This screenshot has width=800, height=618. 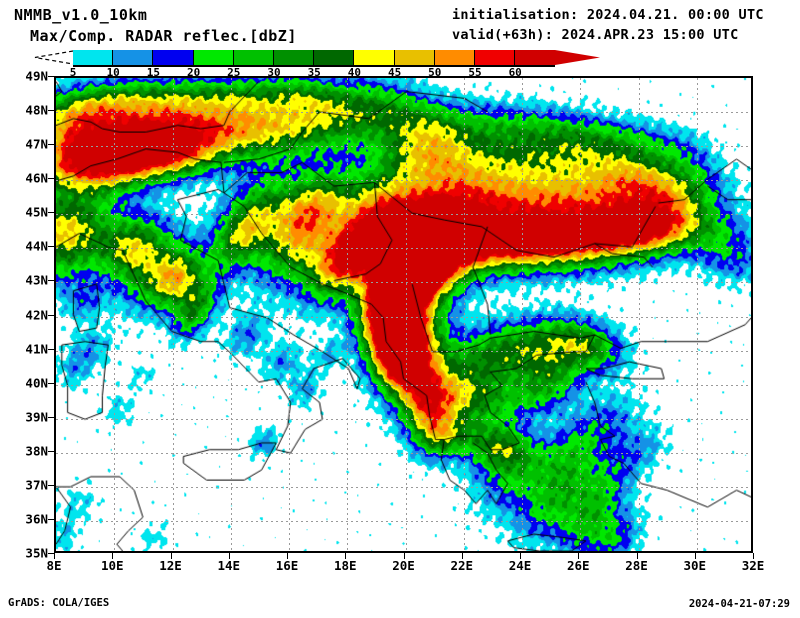 I want to click on colorbar-axis-line, so click(x=314, y=66).